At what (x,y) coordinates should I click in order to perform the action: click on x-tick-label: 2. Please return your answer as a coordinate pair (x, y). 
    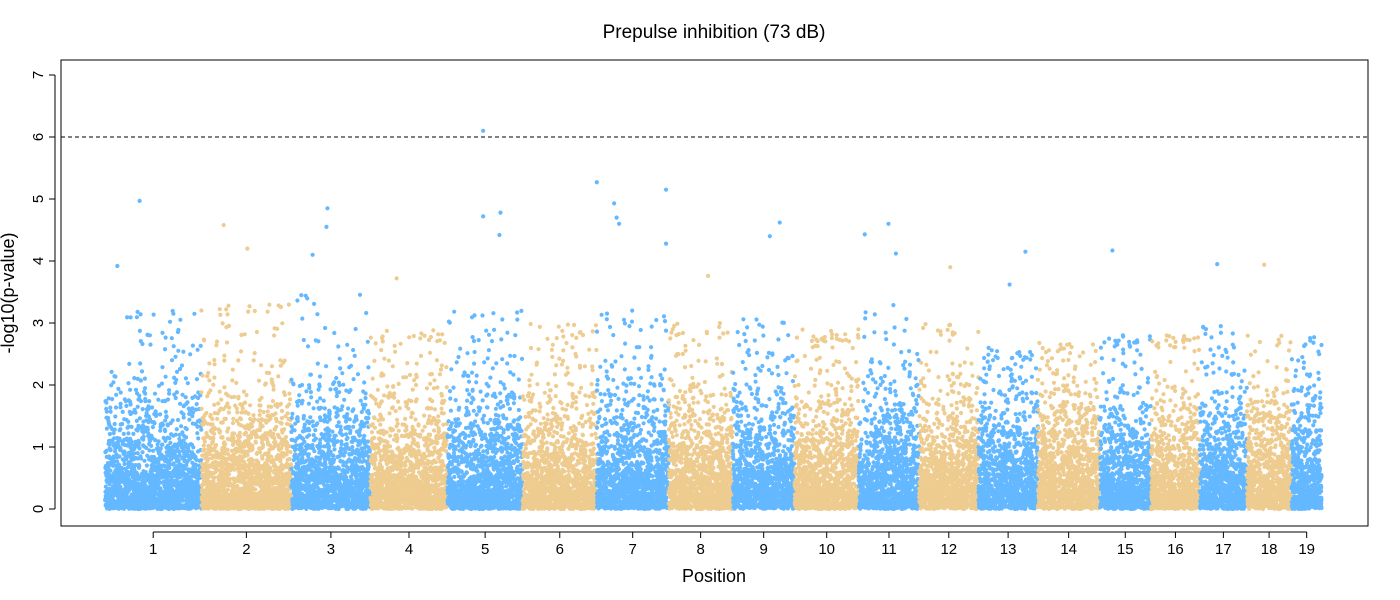
    Looking at the image, I should click on (246, 549).